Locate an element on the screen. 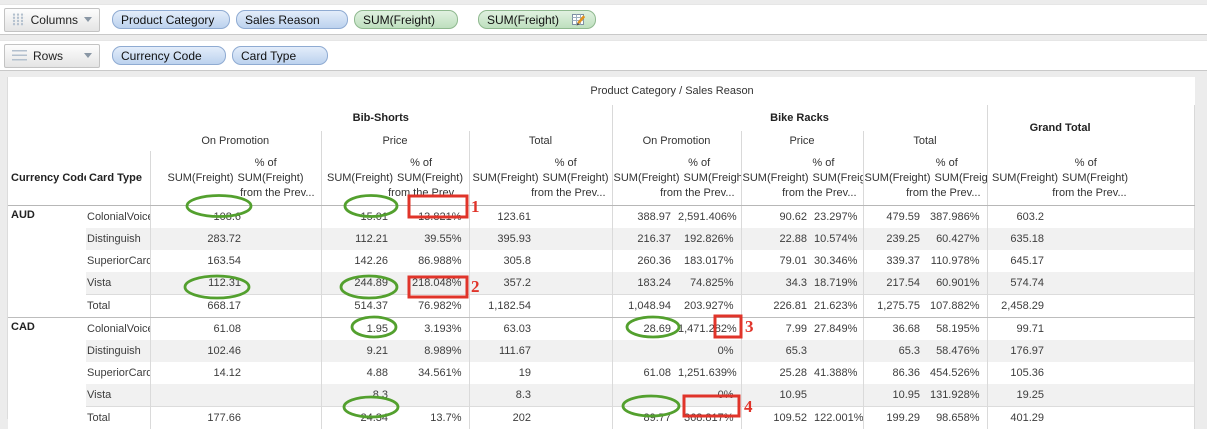  currency-code-cell: CAD is located at coordinates (47, 373).